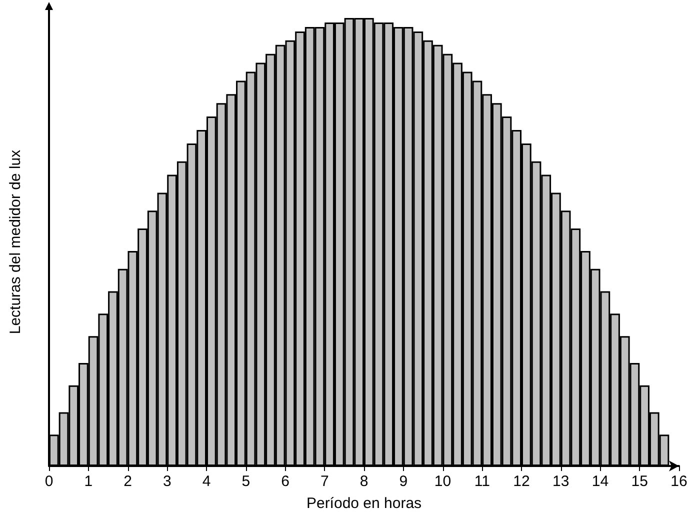  I want to click on x-tick-label: 15, so click(639, 481).